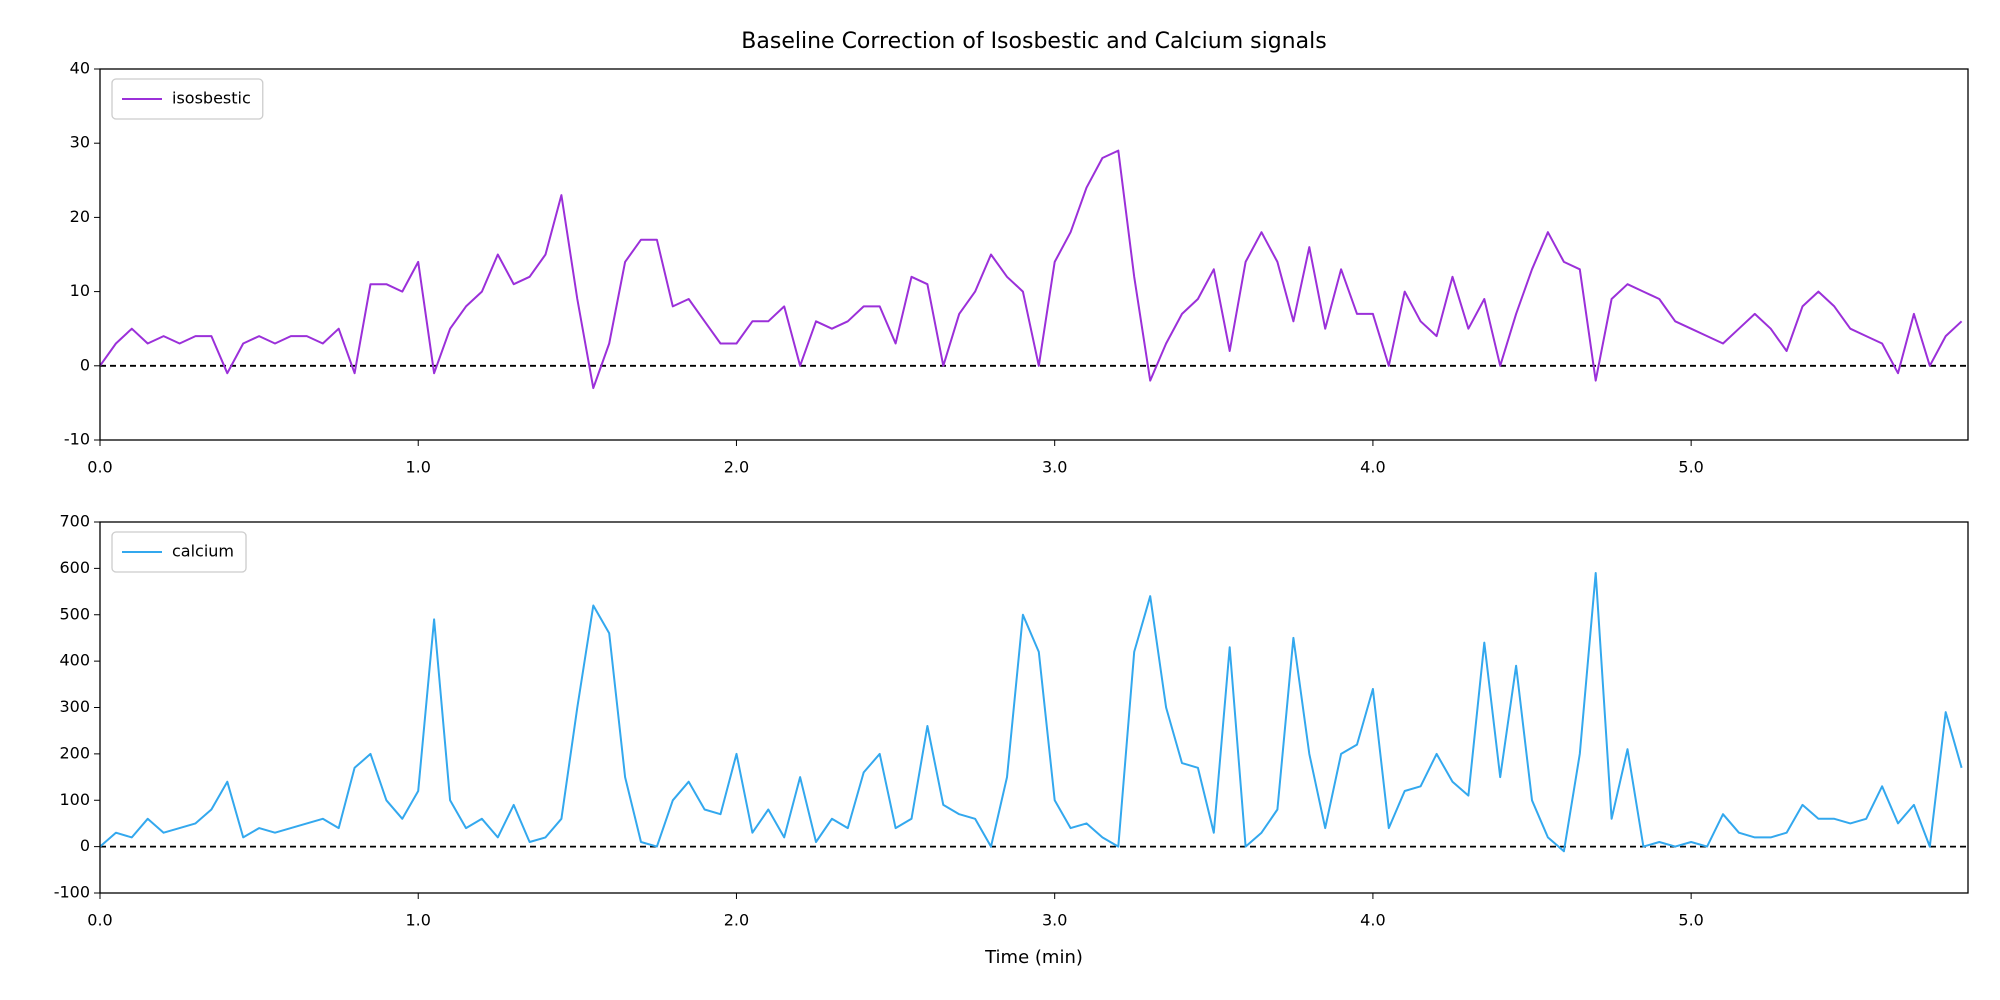 This screenshot has height=1000, width=2000. I want to click on y-tick-label: 500, so click(74, 613).